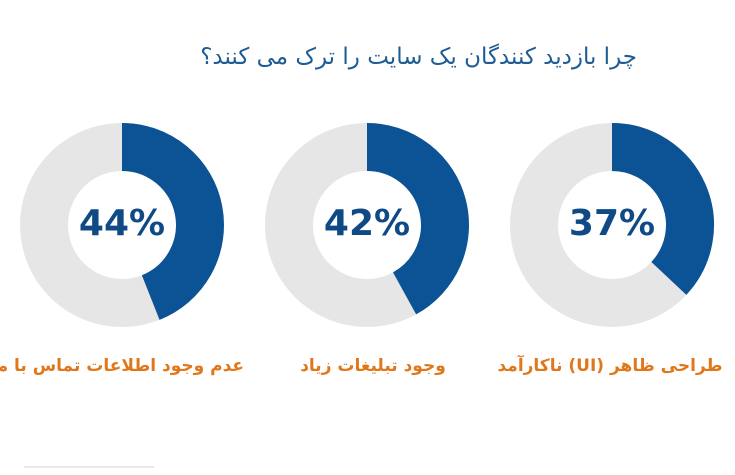 This screenshot has width=735, height=475. What do you see at coordinates (122, 366) in the screenshot?
I see `category-label-contact-info: عدم وجود اطلاعات تماس با ما` at bounding box center [122, 366].